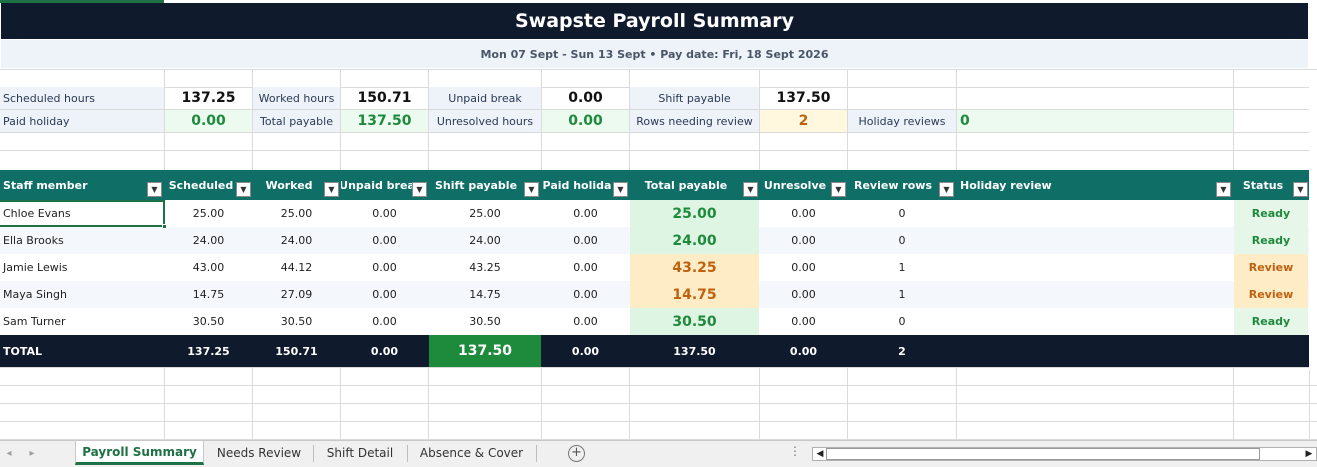 The image size is (1317, 467). Describe the element at coordinates (485, 213) in the screenshot. I see `cell-shift-payable: 25.00` at that location.